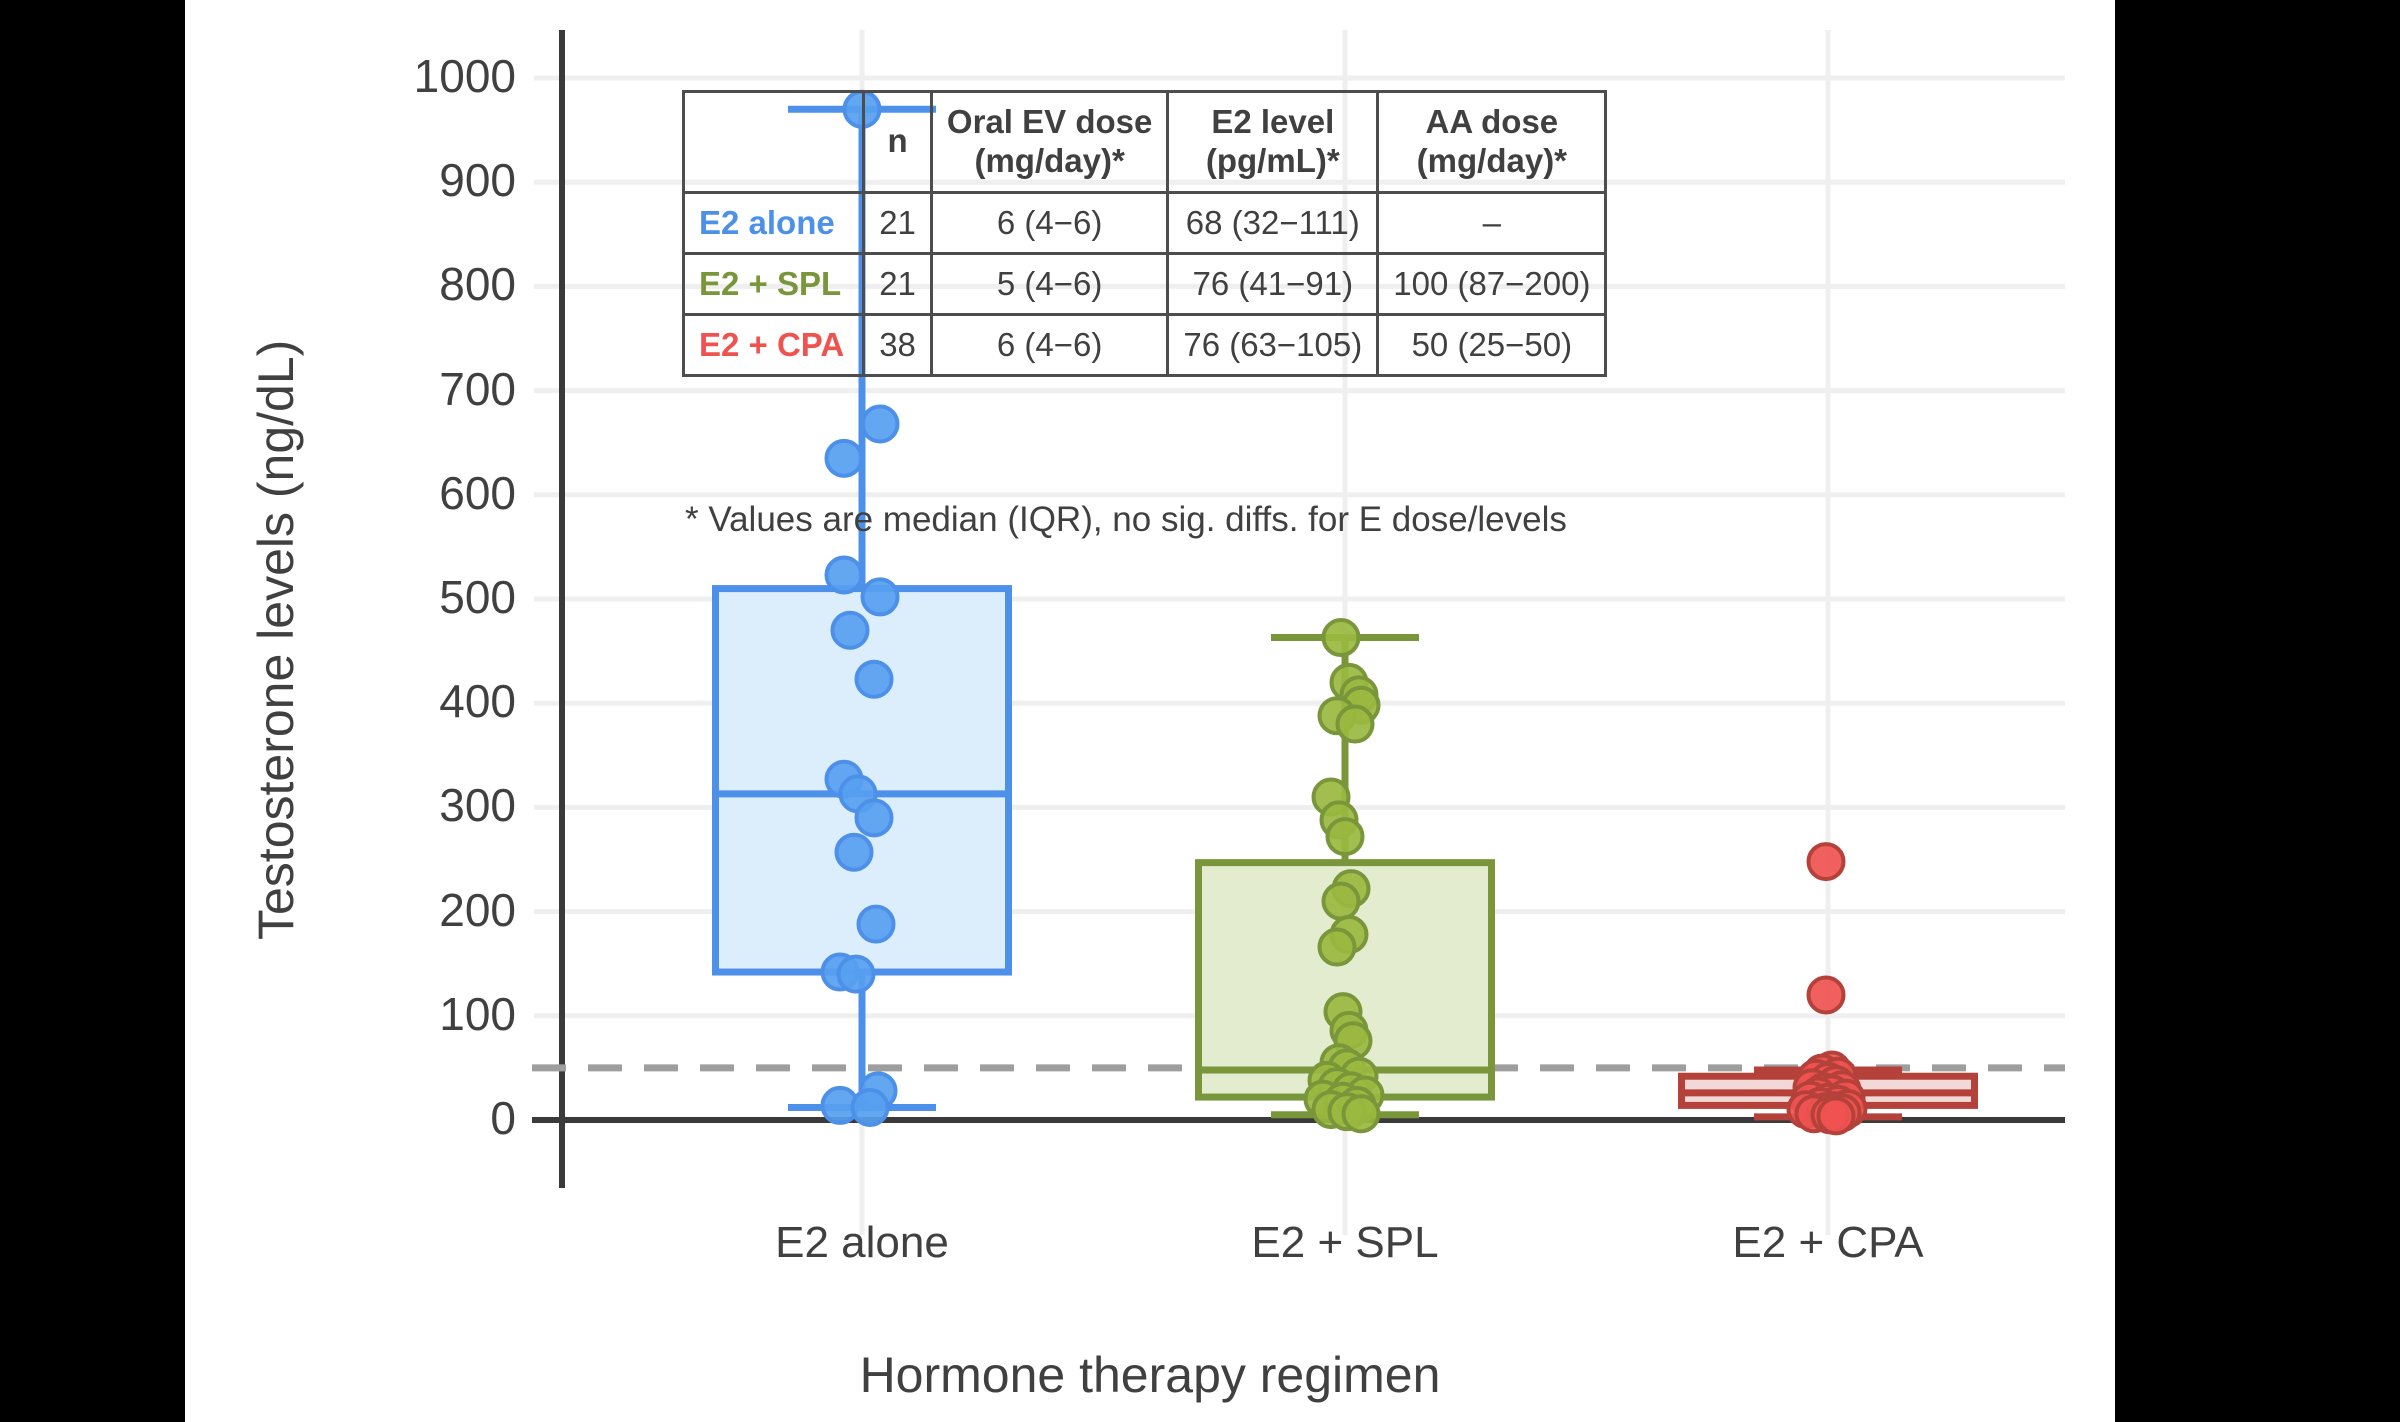 This screenshot has height=1422, width=2400. I want to click on y-axis-title: Testosterone levels (ng/dL), so click(276, 639).